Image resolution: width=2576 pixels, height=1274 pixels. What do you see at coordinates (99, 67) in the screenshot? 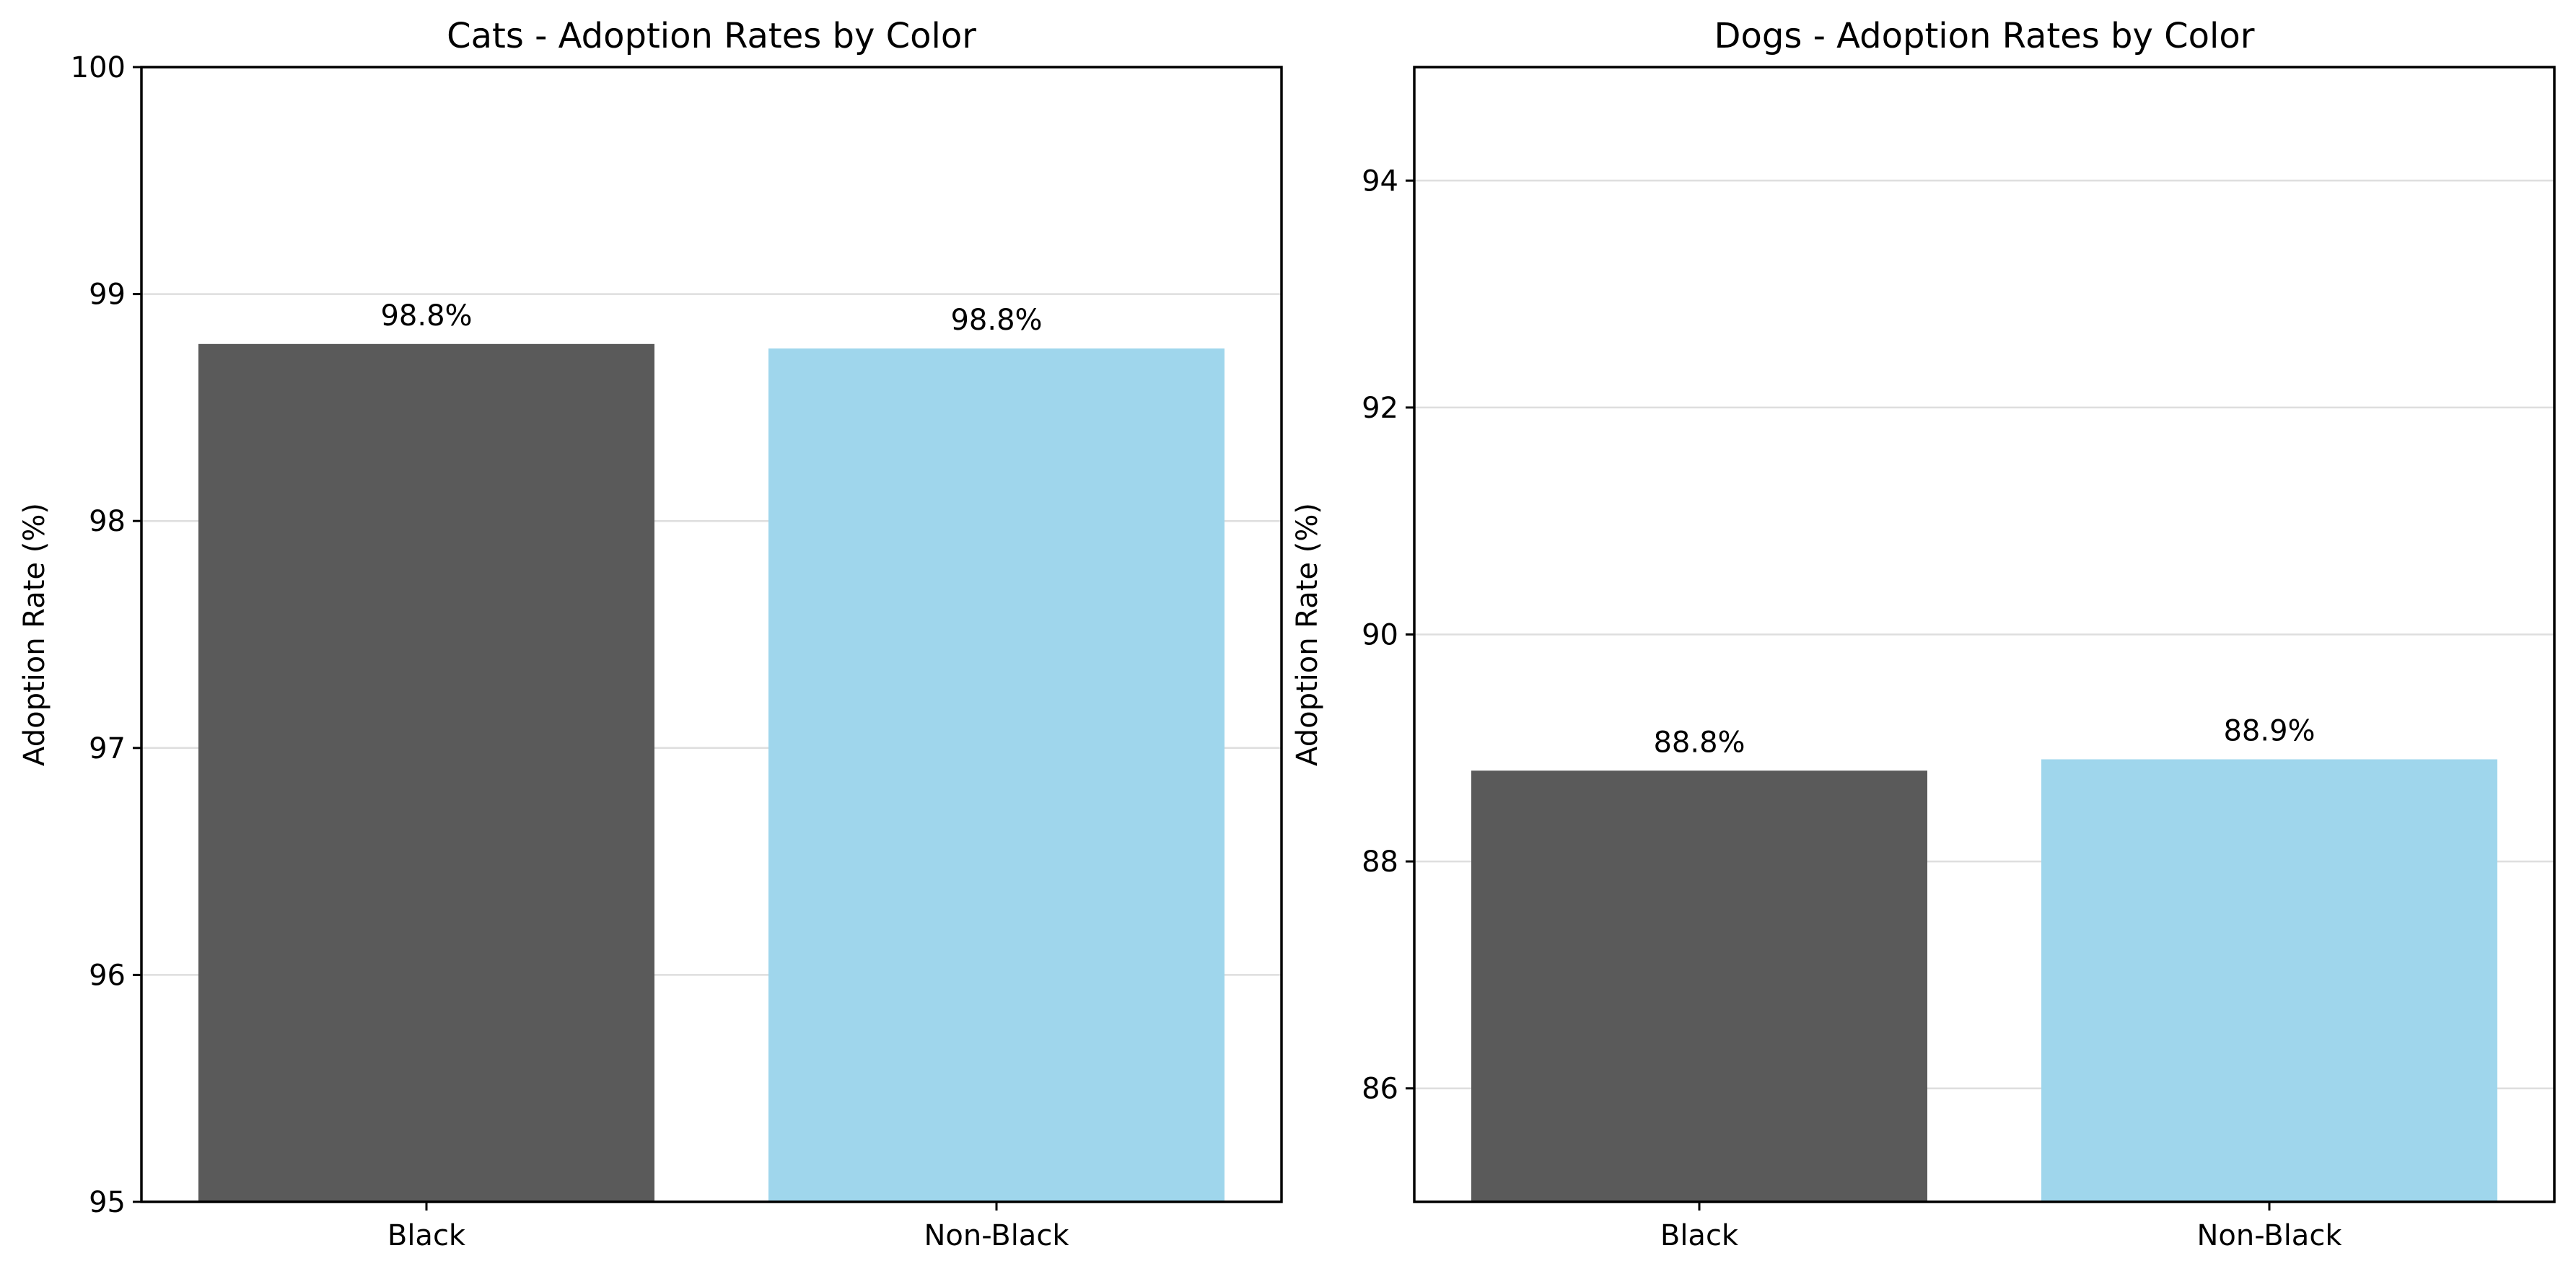
I see `cats-y-tick-label: 100` at bounding box center [99, 67].